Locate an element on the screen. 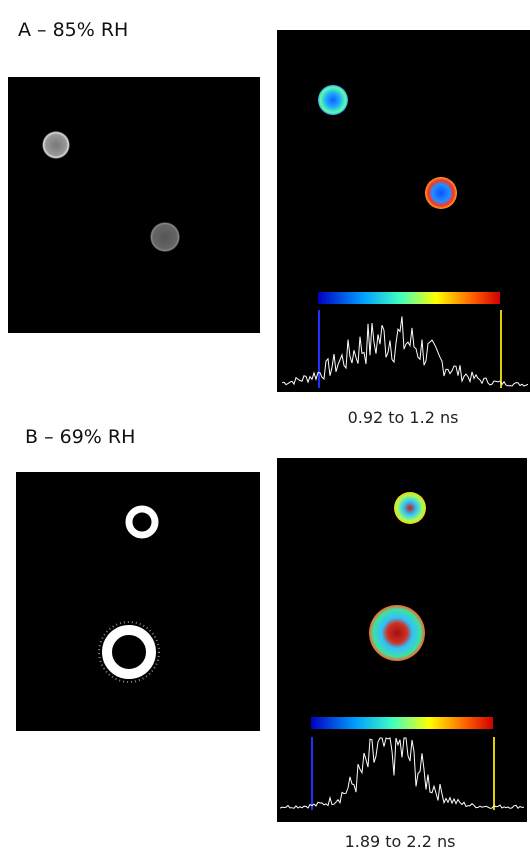 Image resolution: width=530 pixels, height=852 pixels. panel-label: B – 69% RH is located at coordinates (80, 437).